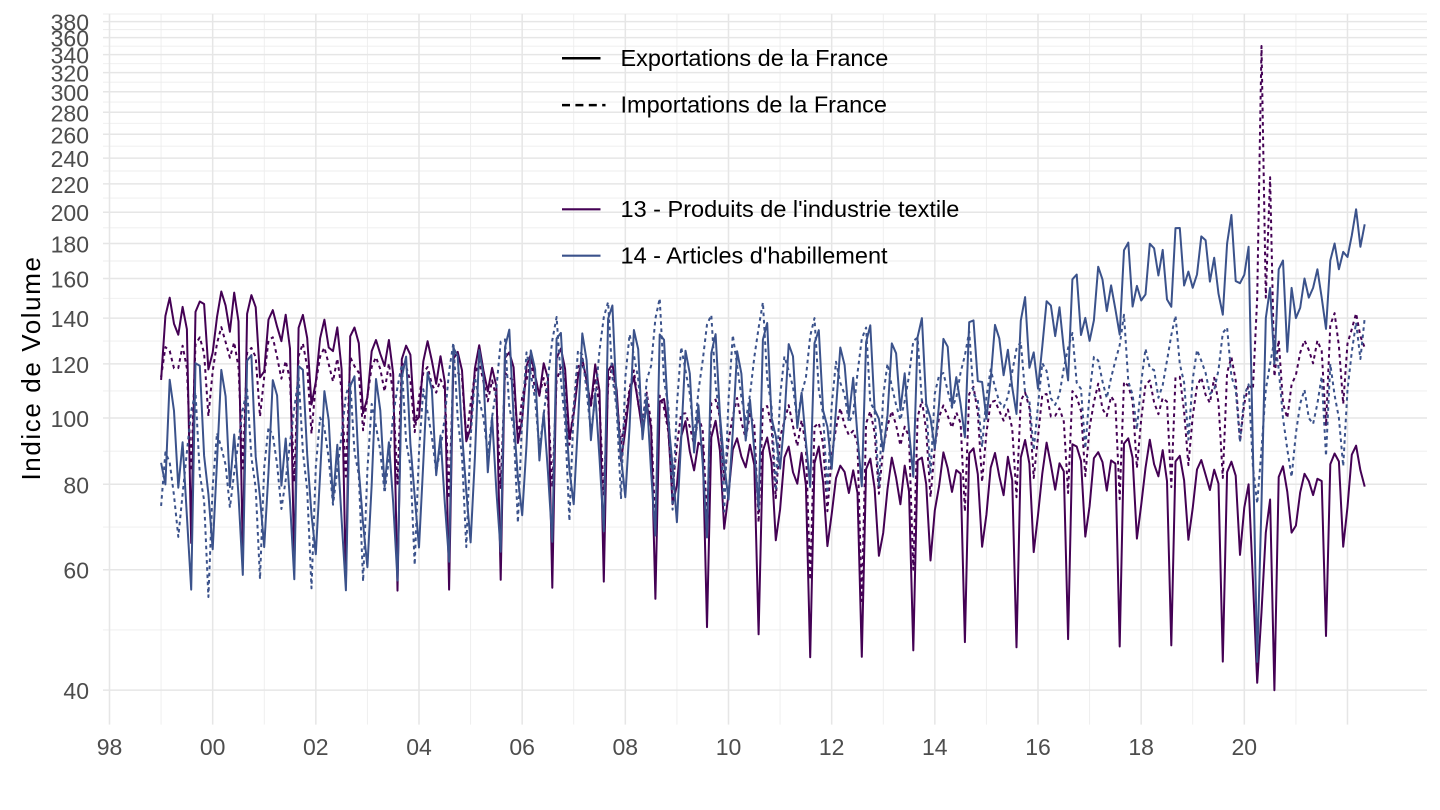 The width and height of the screenshot is (1440, 810). I want to click on svg-text: 14, so click(935, 747).